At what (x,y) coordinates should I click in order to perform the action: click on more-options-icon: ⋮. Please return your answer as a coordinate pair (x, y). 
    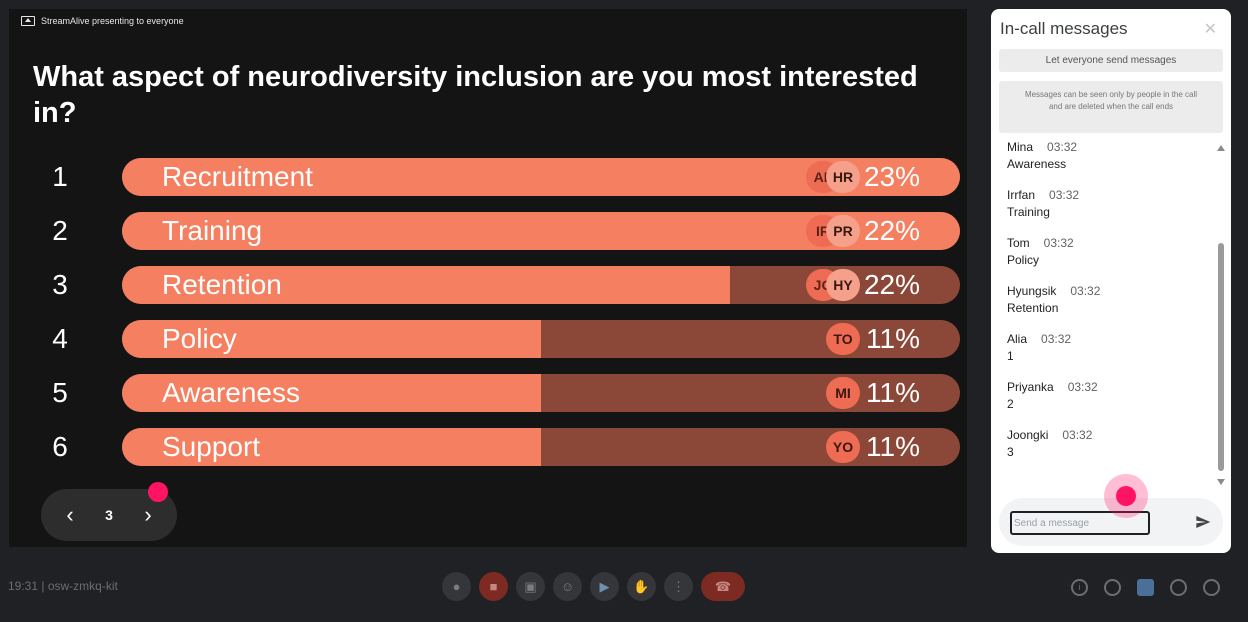
    Looking at the image, I should click on (678, 586).